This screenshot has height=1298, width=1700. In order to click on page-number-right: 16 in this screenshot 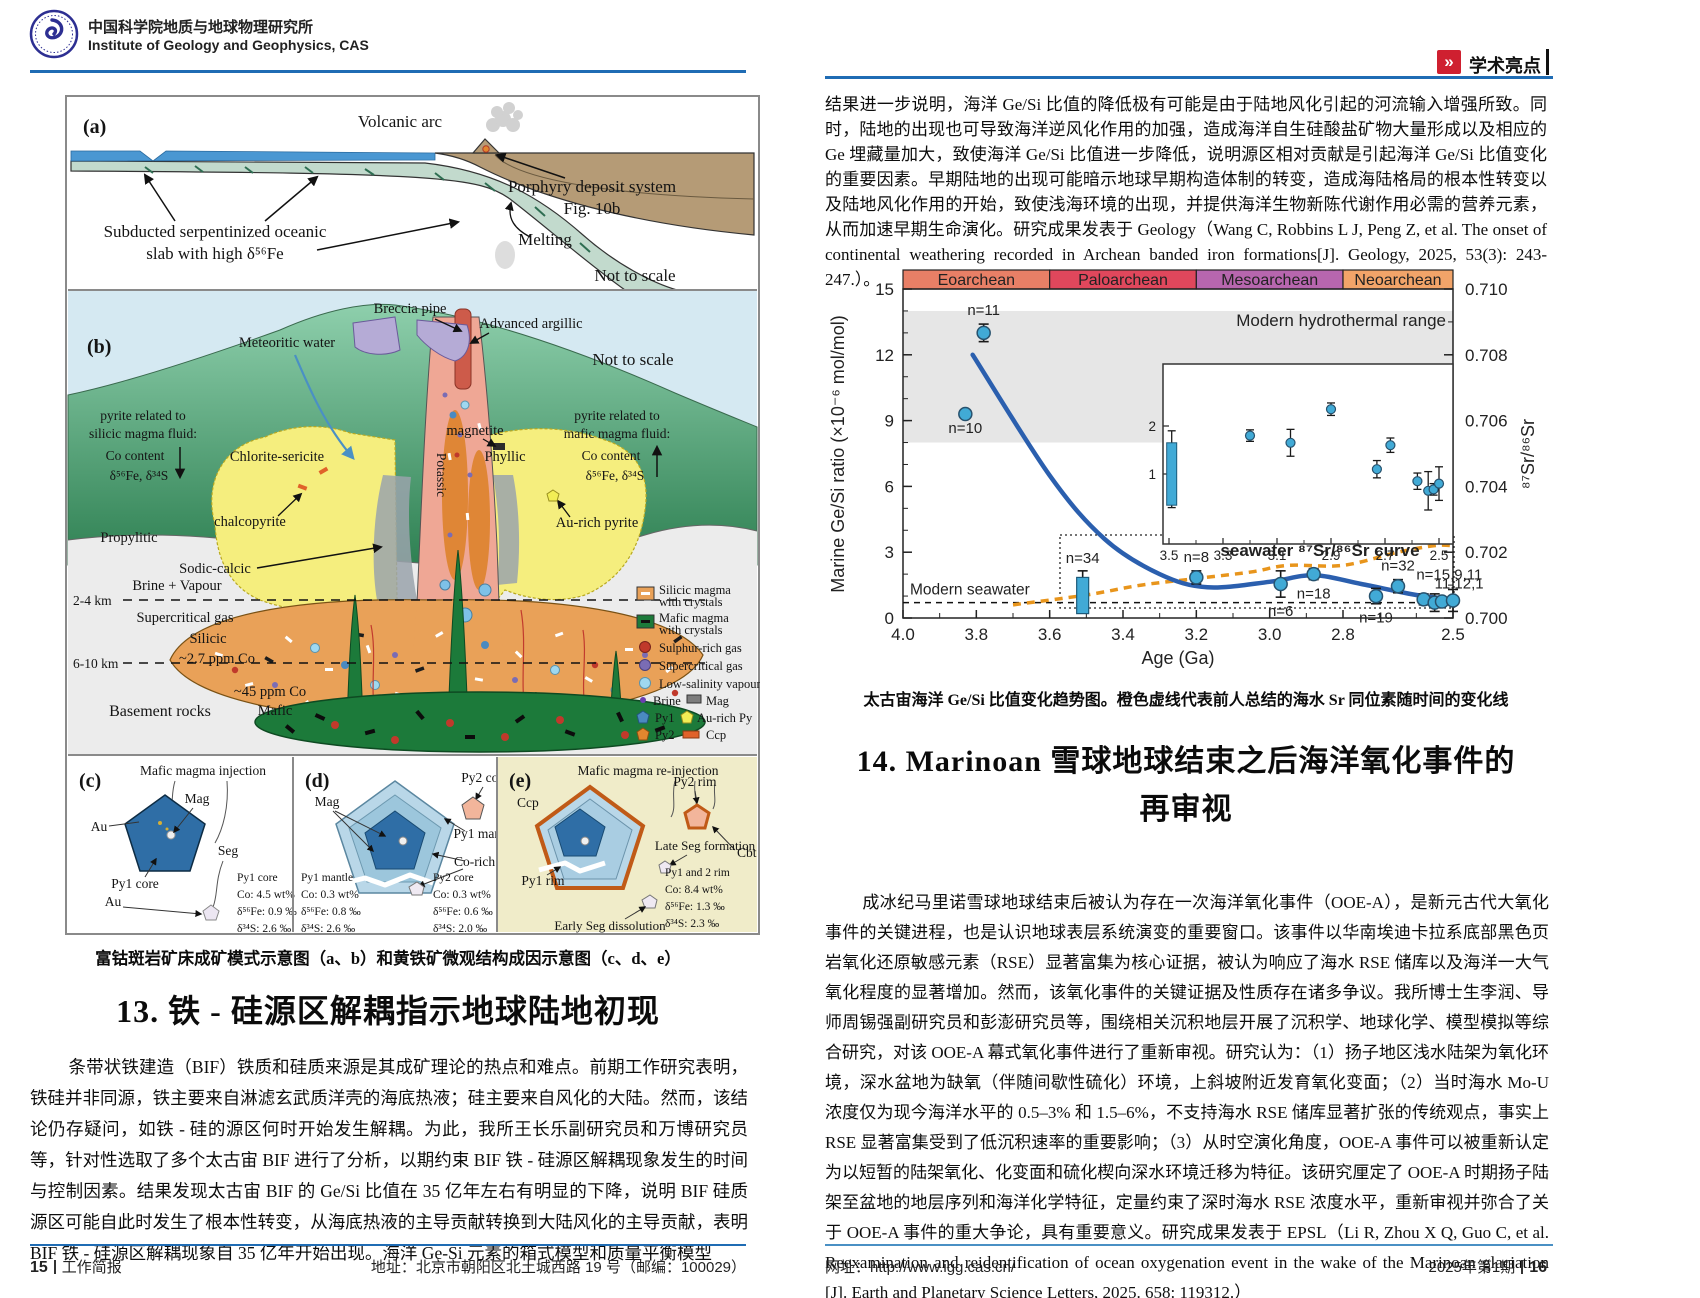, I will do `click(1538, 1267)`.